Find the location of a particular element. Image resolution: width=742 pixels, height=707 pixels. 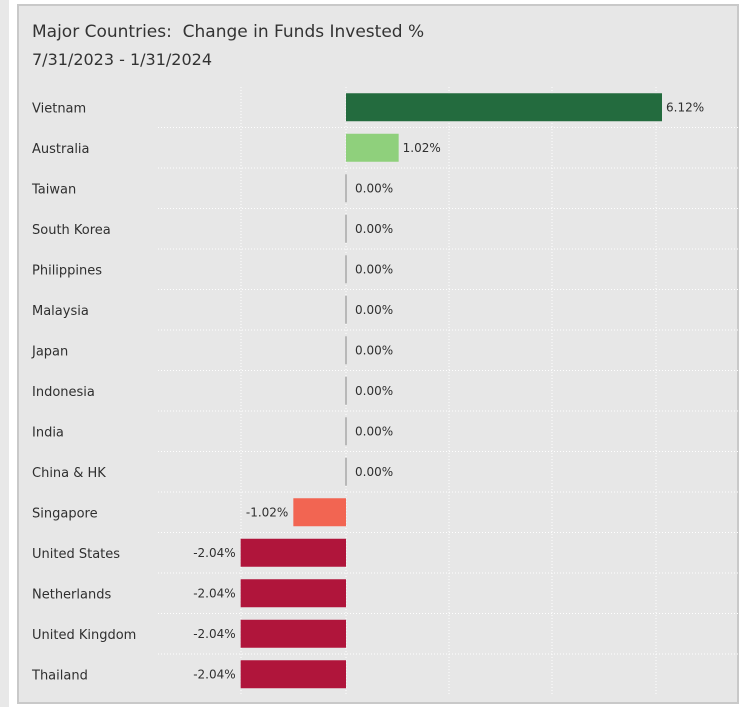

category-label: Malaysia is located at coordinates (60, 311).